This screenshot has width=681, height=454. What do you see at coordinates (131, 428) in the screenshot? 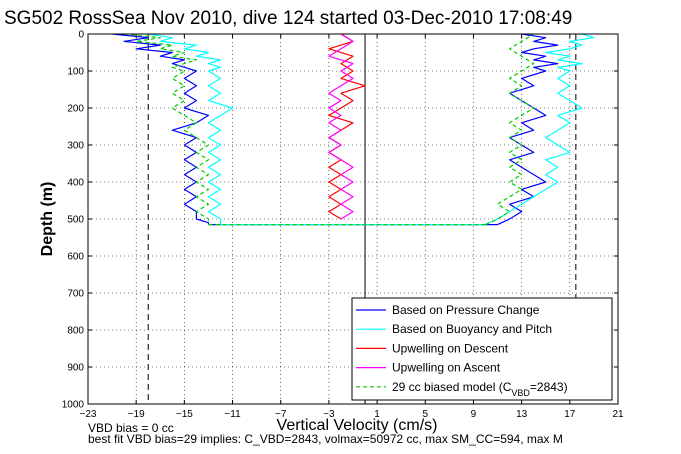
I see `footer-note-1: VBD bias = 0 cc` at bounding box center [131, 428].